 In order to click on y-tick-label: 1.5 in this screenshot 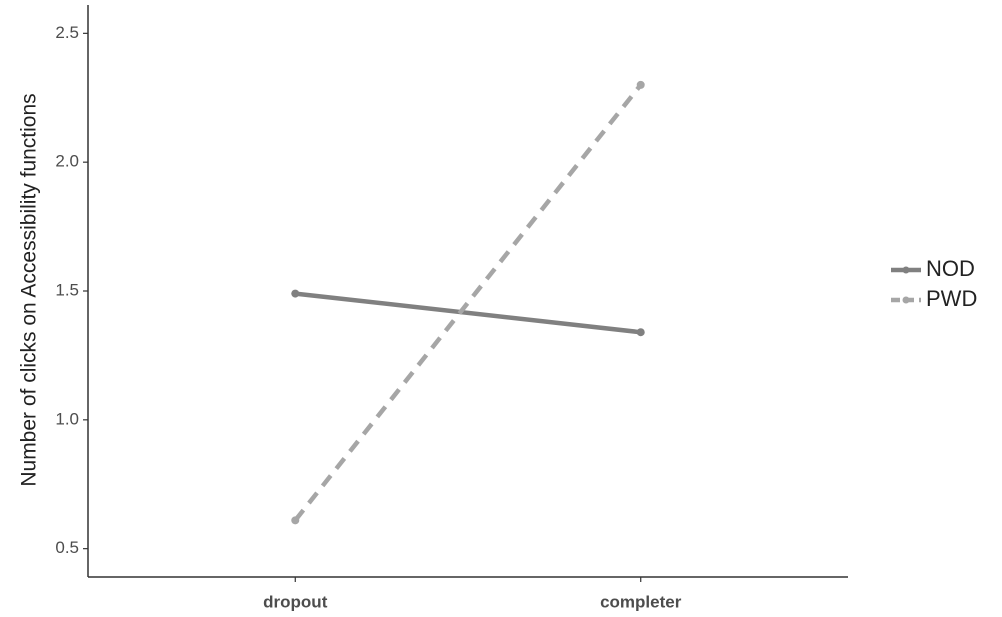, I will do `click(67, 289)`.